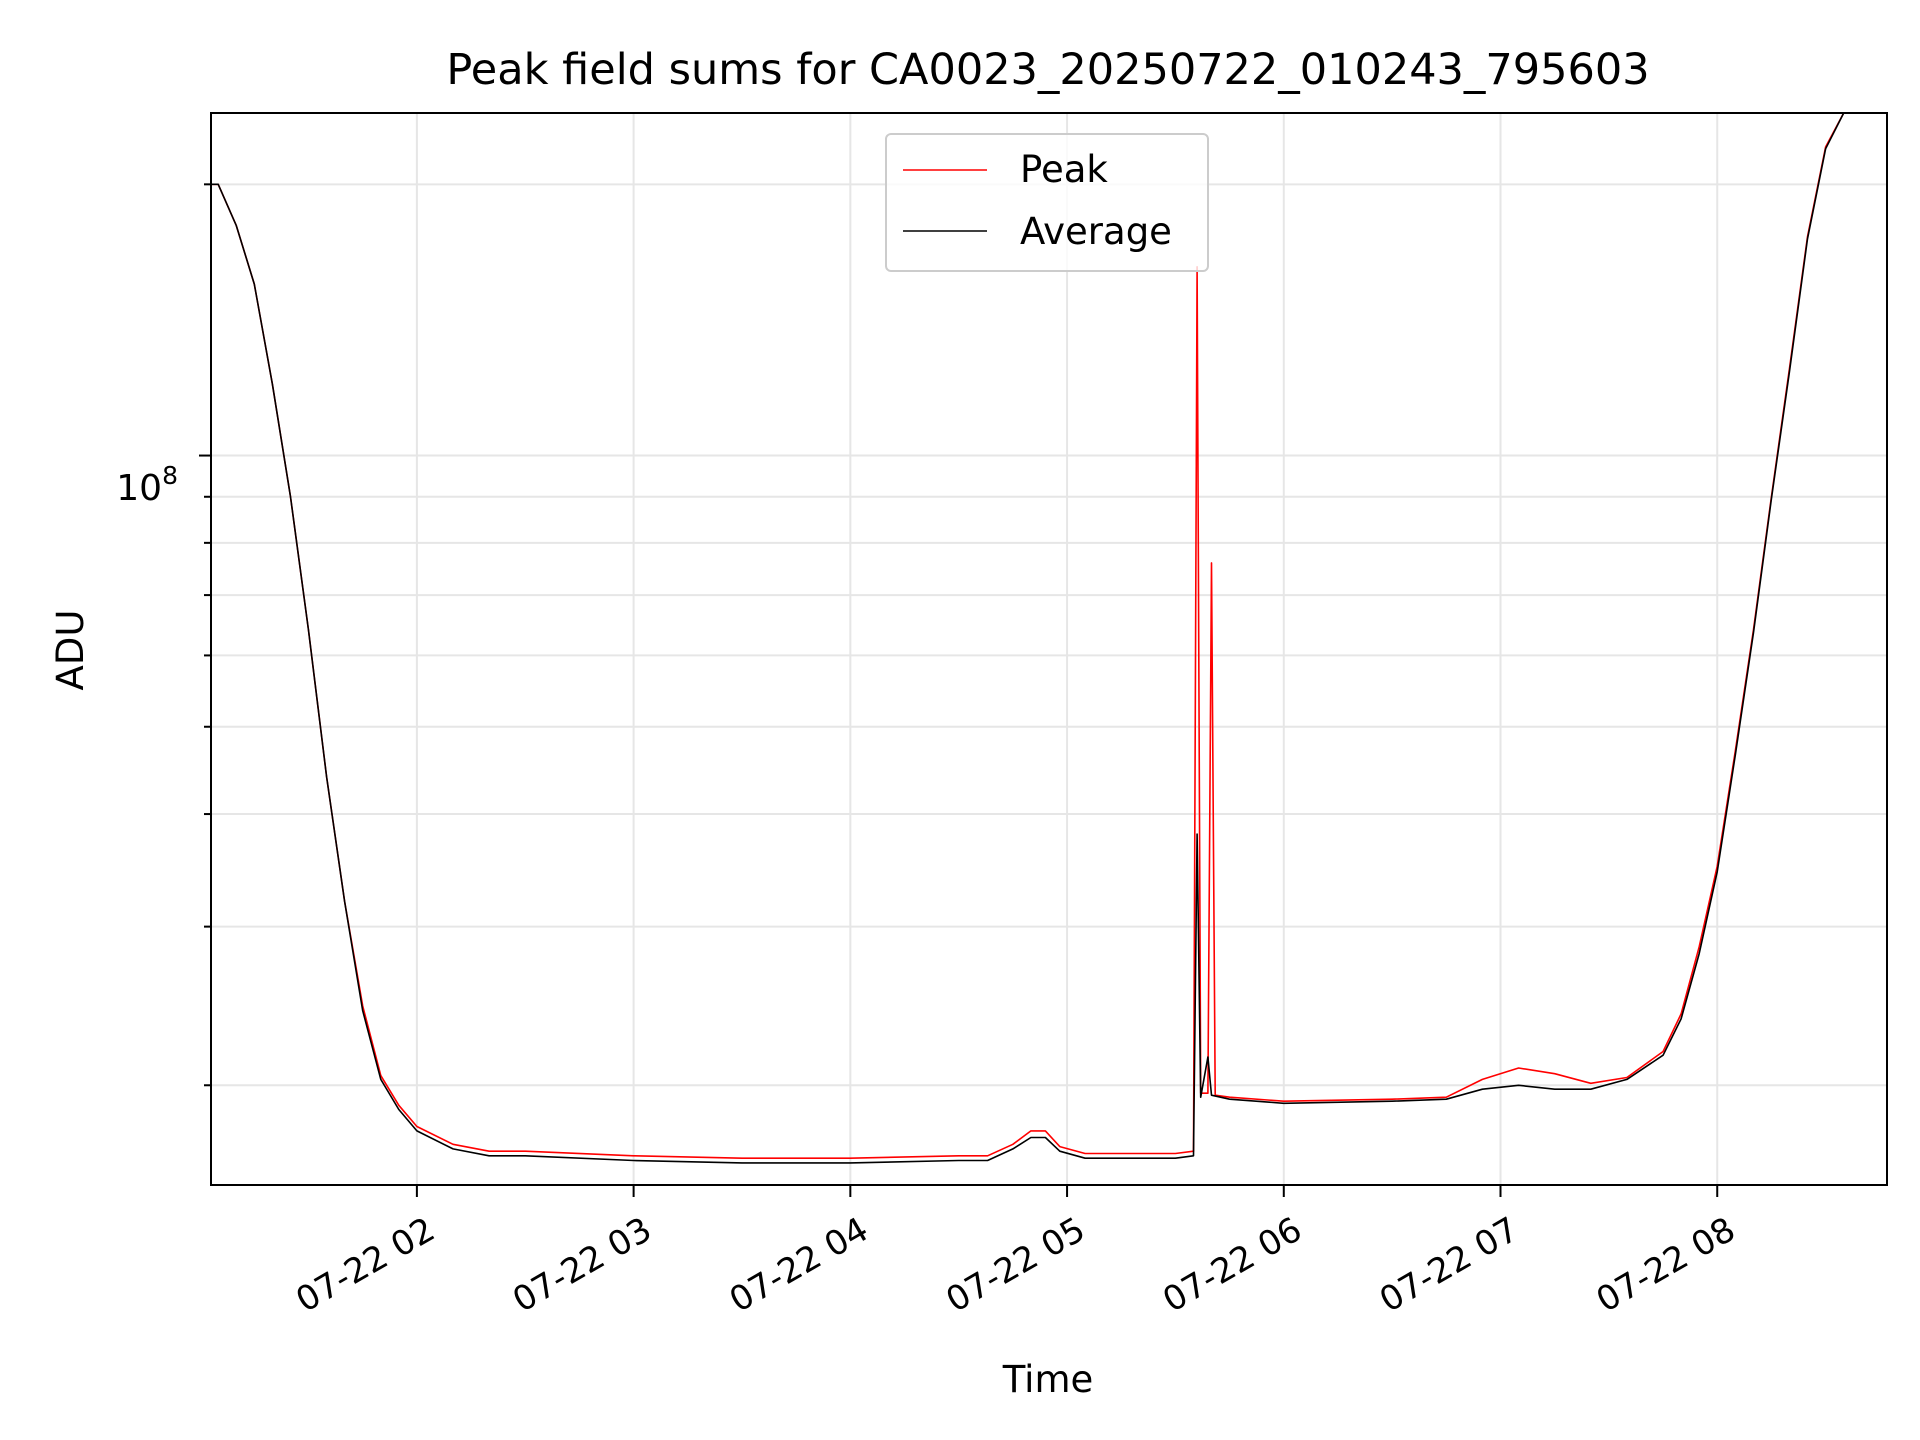 This screenshot has width=1920, height=1440. I want to click on legend-box, so click(1047, 202).